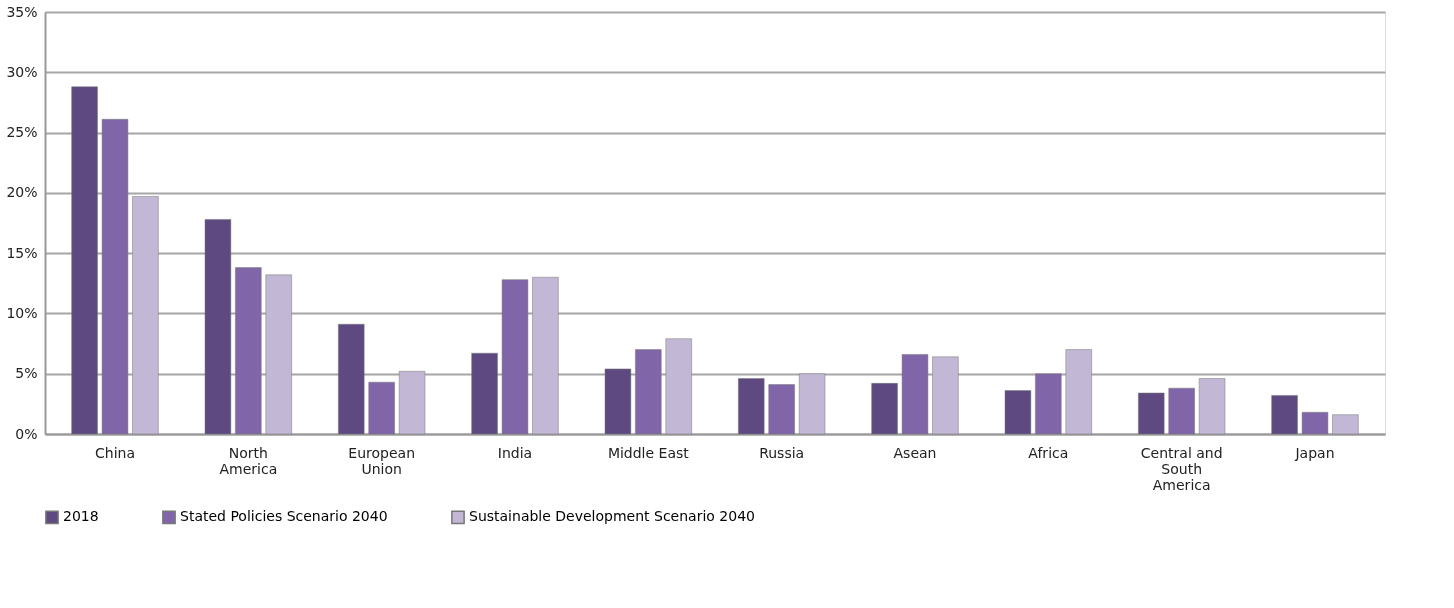  I want to click on y-tick-label: 10%, so click(22, 312).